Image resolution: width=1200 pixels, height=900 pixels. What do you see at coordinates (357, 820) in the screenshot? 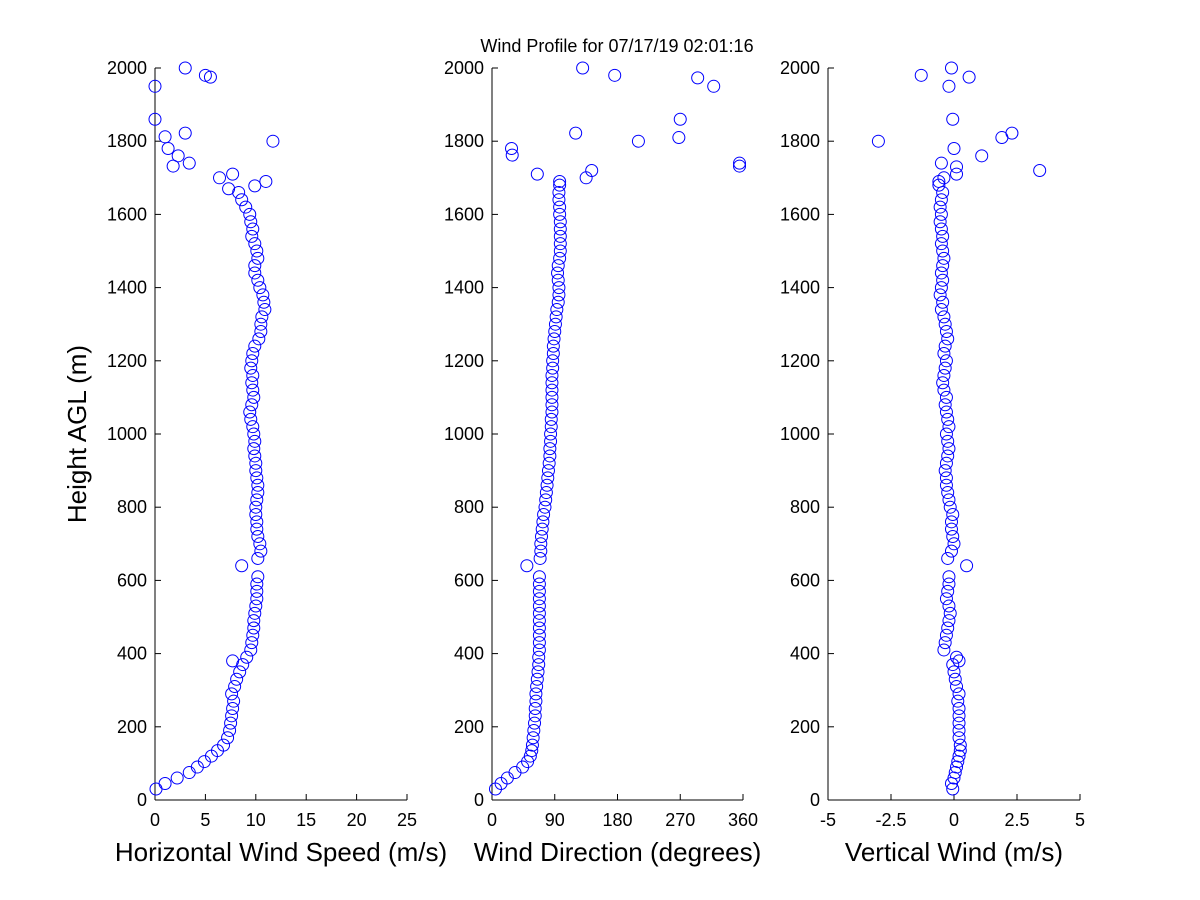
I see `x-tick-label: 20` at bounding box center [357, 820].